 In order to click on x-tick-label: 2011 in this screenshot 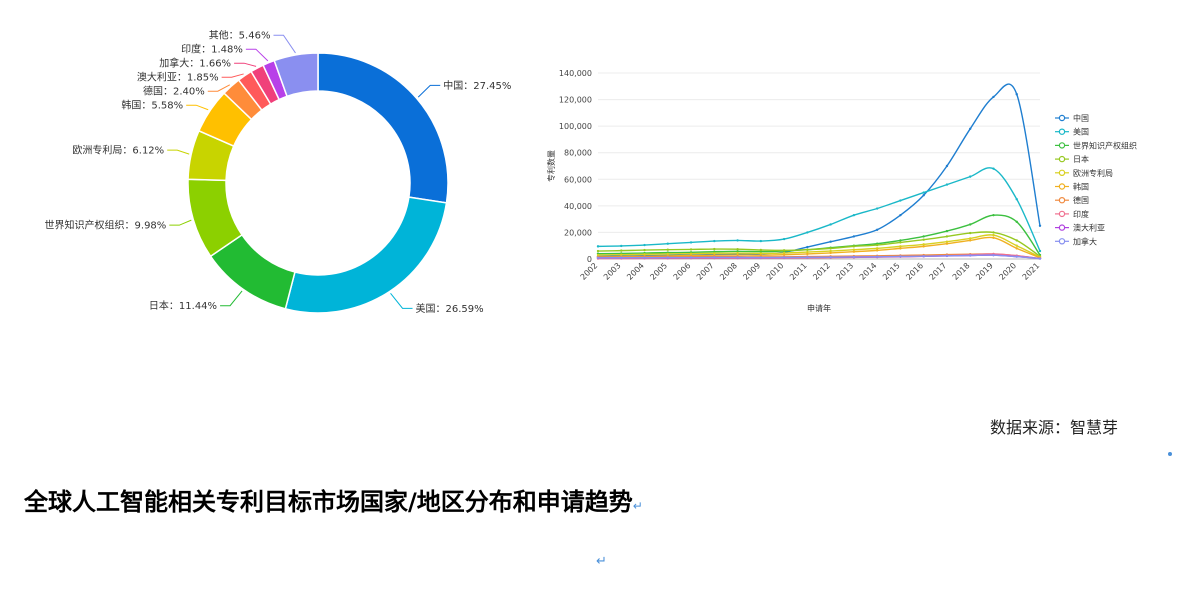, I will do `click(798, 271)`.